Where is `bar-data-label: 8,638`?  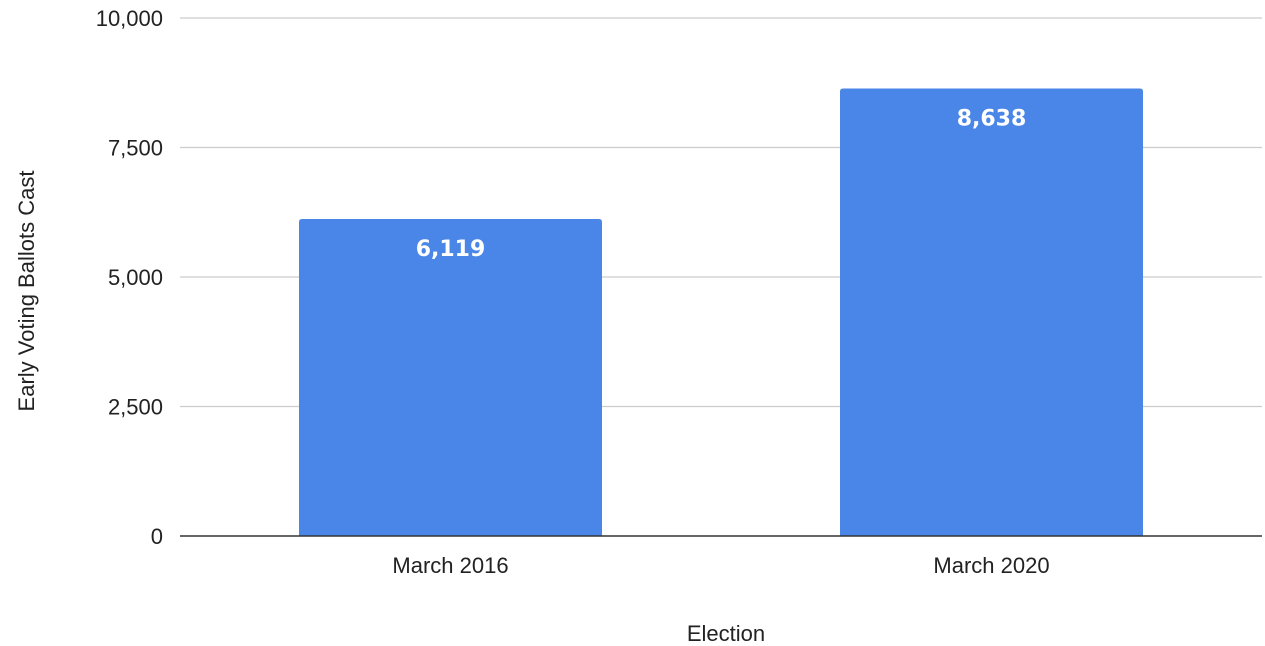
bar-data-label: 8,638 is located at coordinates (992, 119).